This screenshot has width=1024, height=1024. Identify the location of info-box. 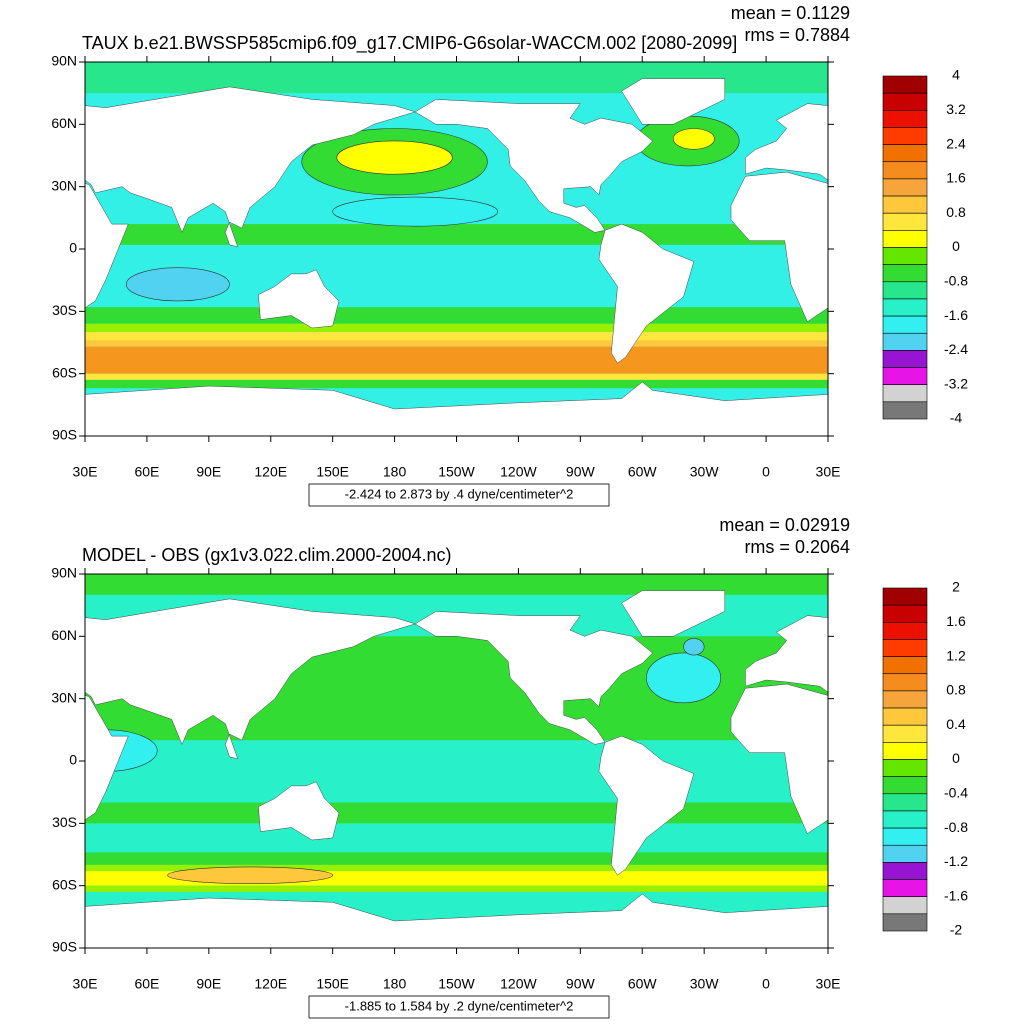
(459, 1007).